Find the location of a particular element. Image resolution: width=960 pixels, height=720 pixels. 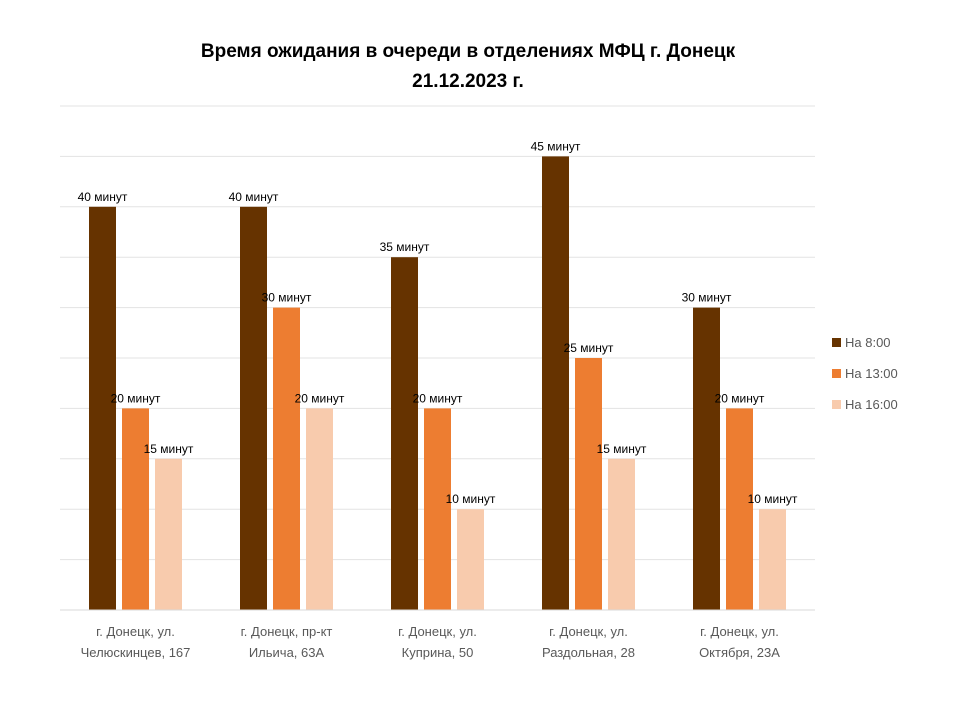

category-label: Раздольная, 28 is located at coordinates (588, 652).